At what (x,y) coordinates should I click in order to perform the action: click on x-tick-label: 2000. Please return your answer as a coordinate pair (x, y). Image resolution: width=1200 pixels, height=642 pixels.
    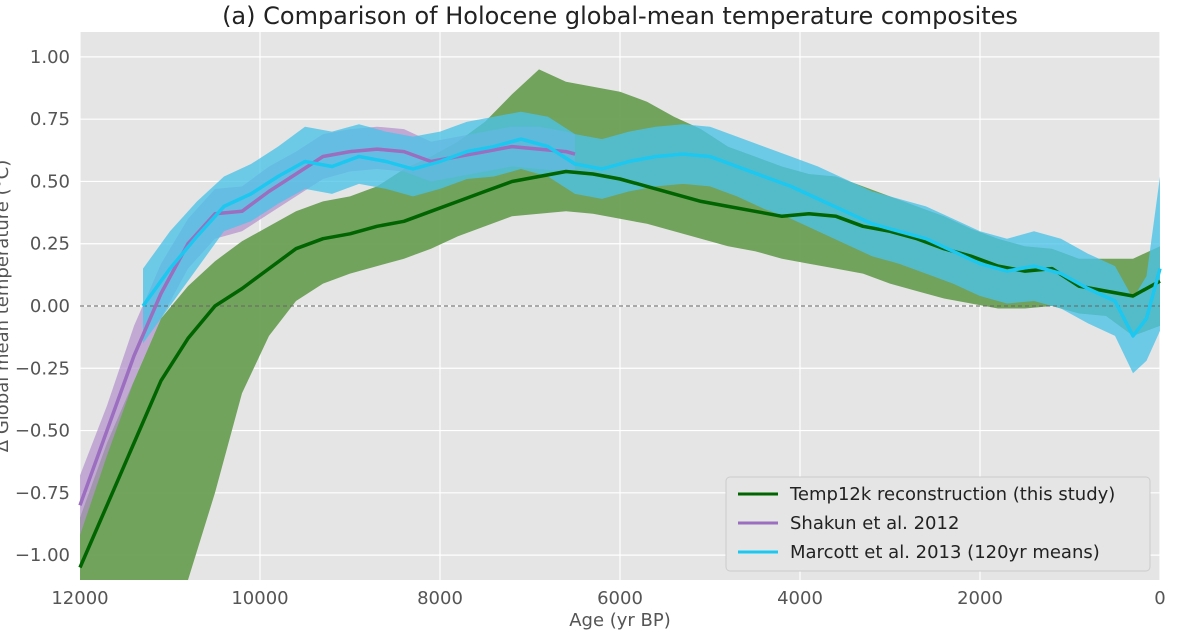
    Looking at the image, I should click on (980, 598).